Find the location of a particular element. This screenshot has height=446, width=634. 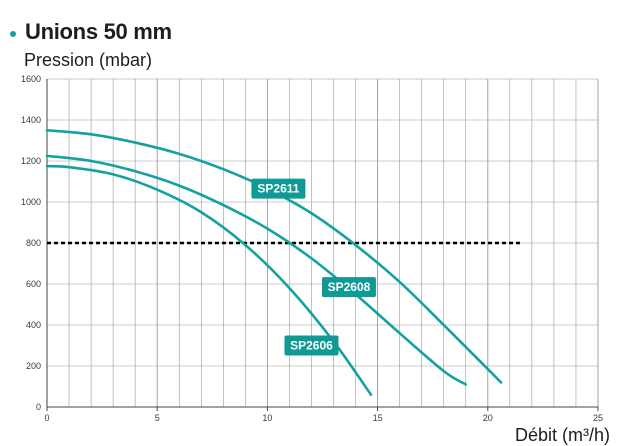

title-row: Unions 50 mm is located at coordinates (91, 32).